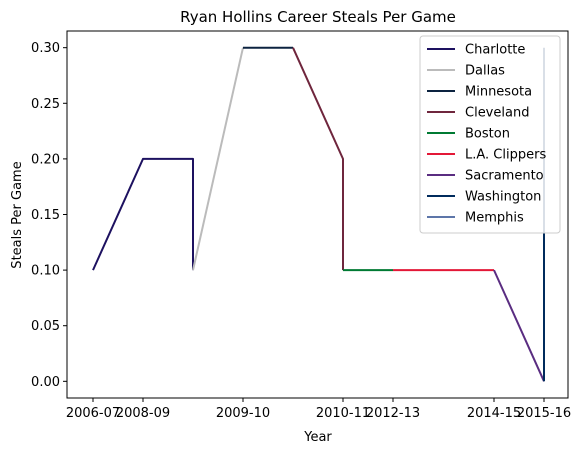 Image resolution: width=582 pixels, height=453 pixels. What do you see at coordinates (495, 50) in the screenshot?
I see `legend-label: Charlotte` at bounding box center [495, 50].